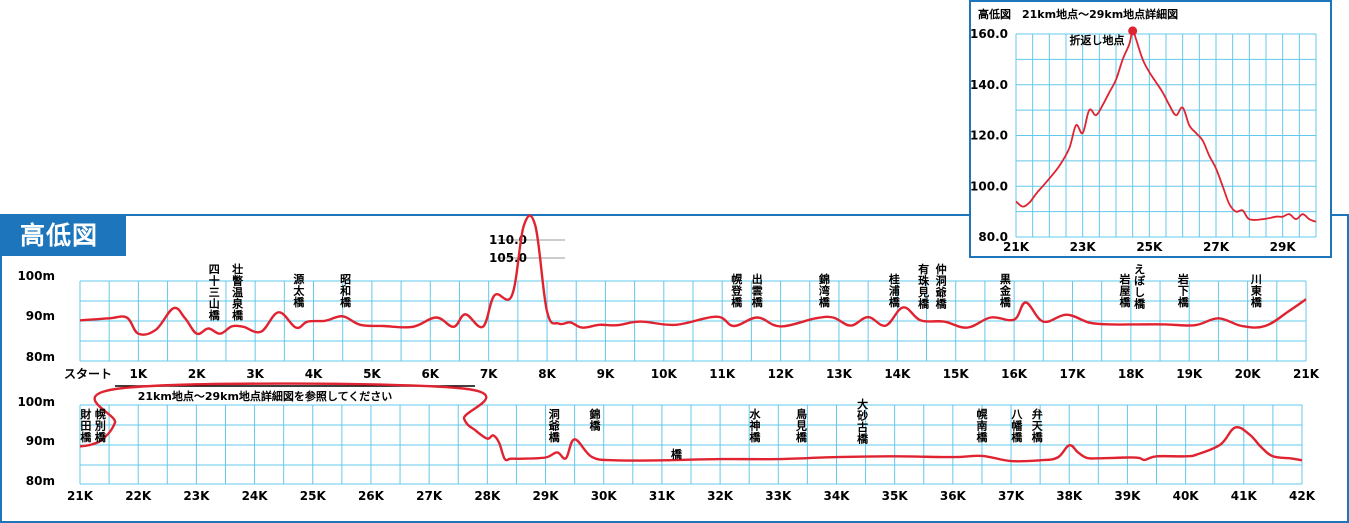 The height and width of the screenshot is (523, 1349). Describe the element at coordinates (196, 496) in the screenshot. I see `x-tick-label: 23K` at that location.